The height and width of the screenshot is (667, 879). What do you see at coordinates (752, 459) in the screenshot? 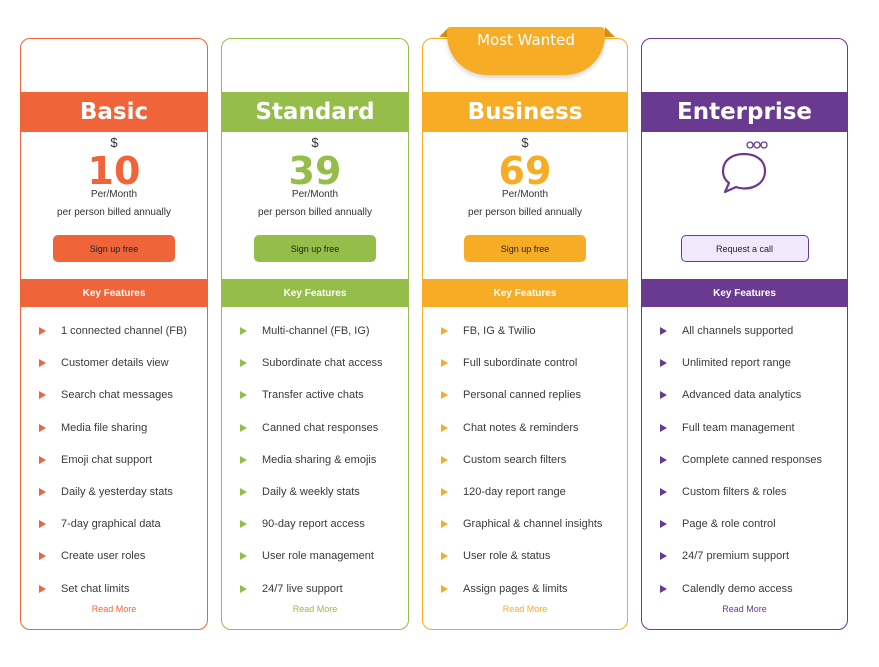
I see `feature-label: Complete canned responses` at bounding box center [752, 459].